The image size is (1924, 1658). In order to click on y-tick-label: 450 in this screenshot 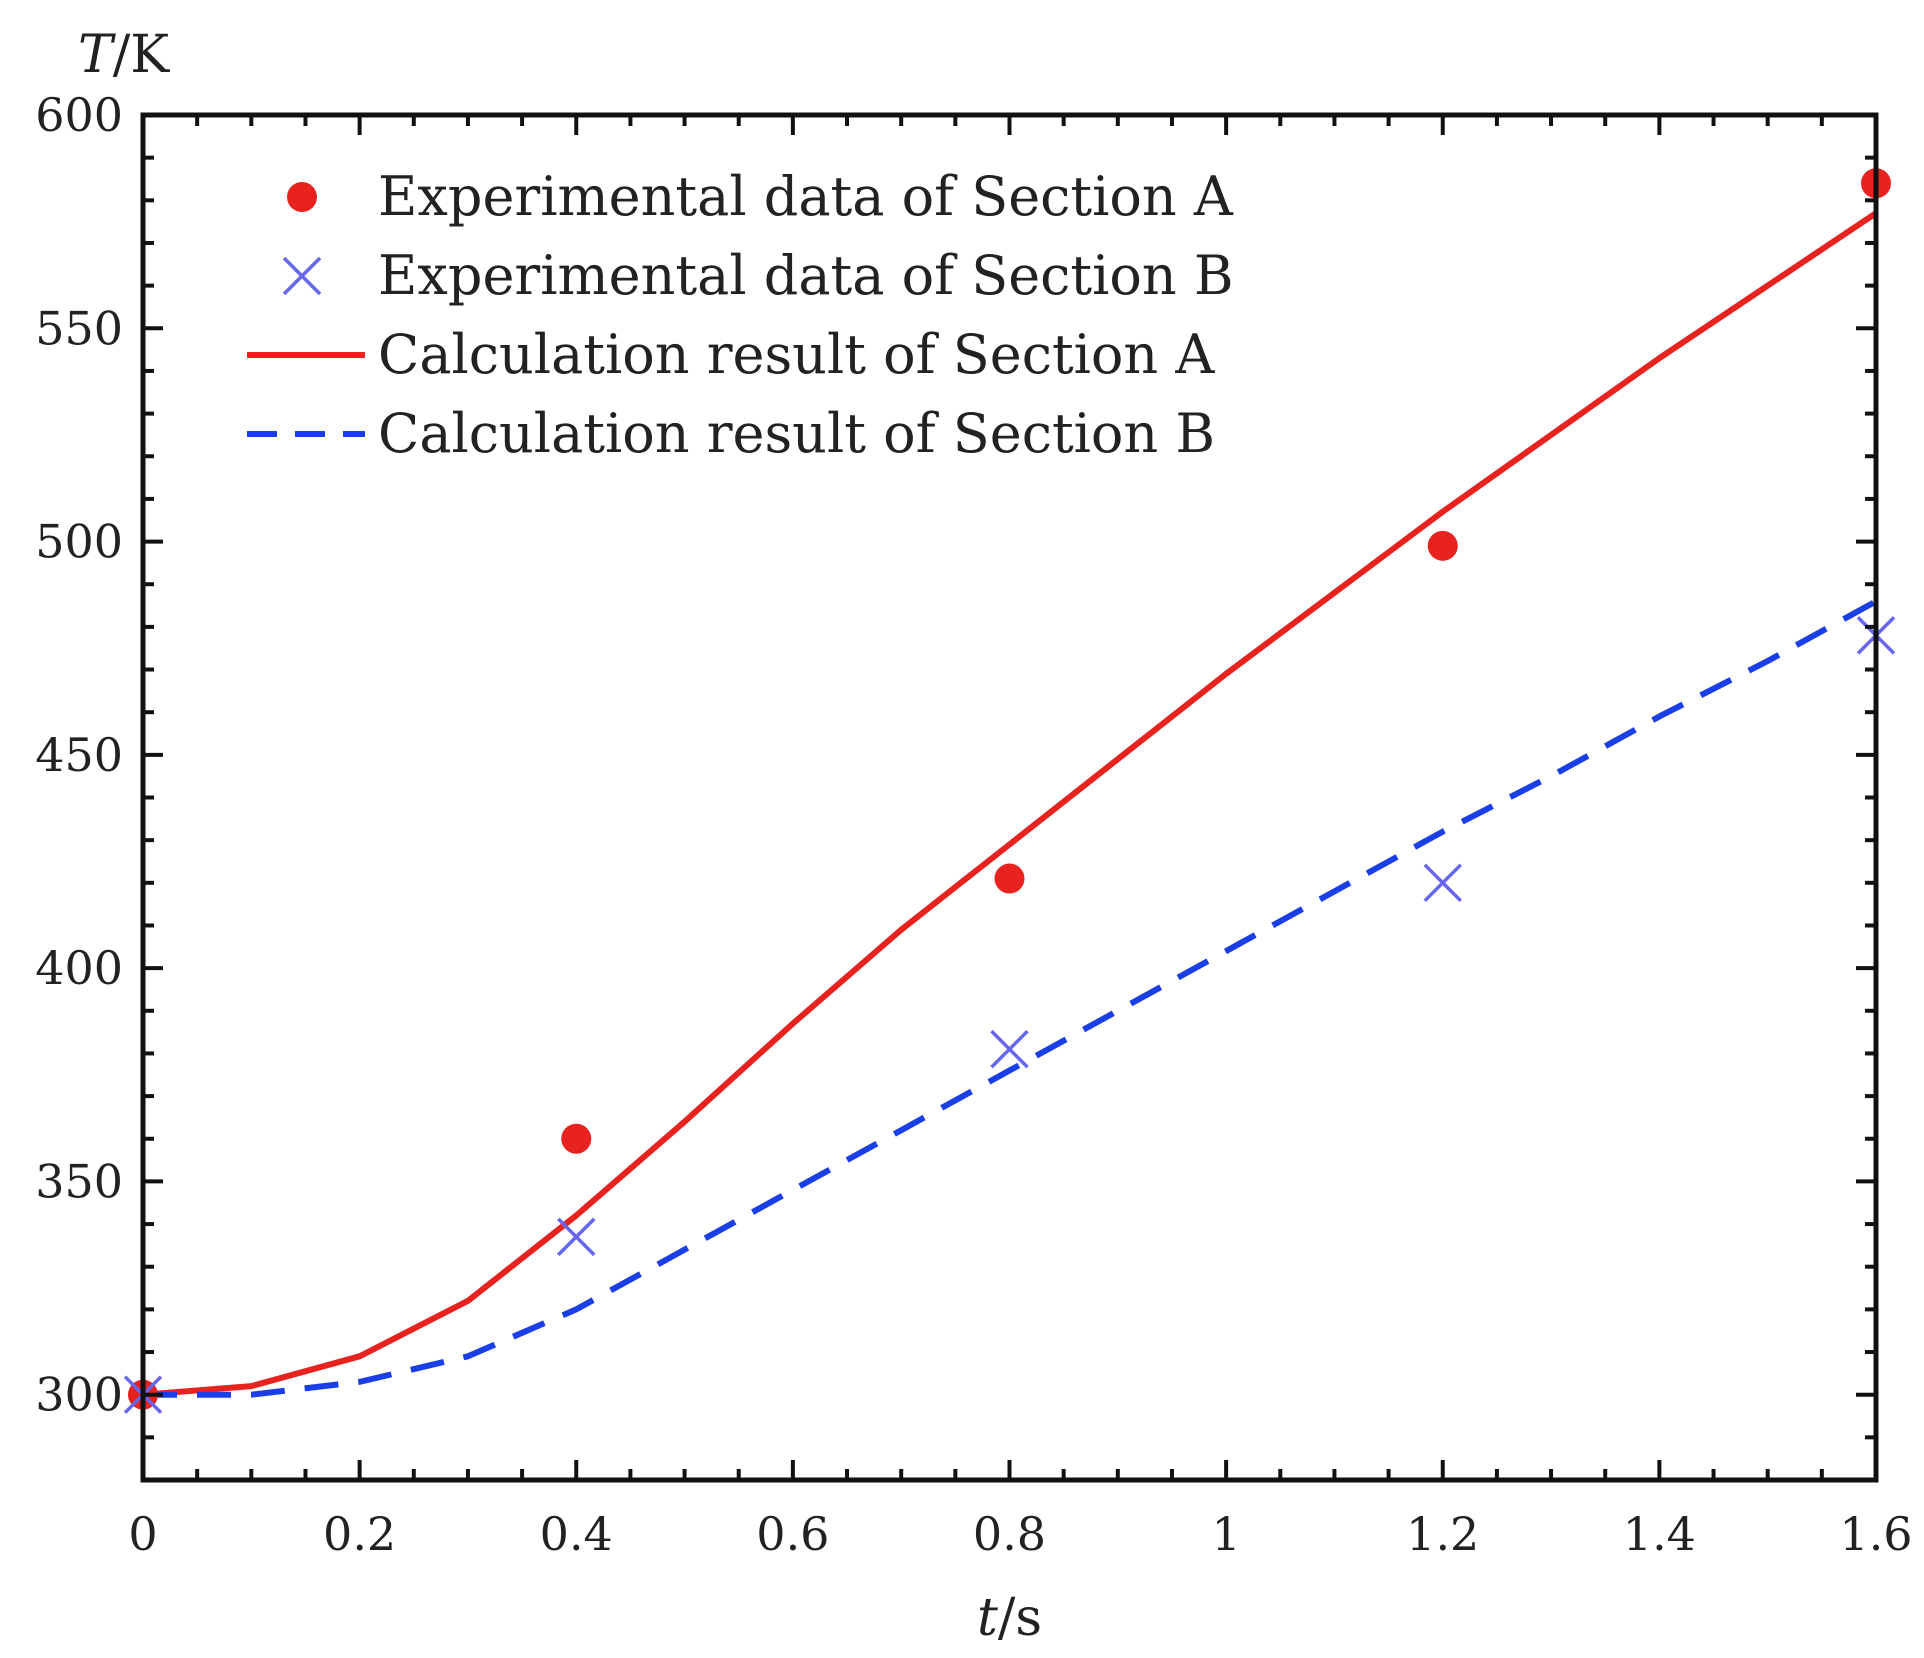, I will do `click(79, 755)`.